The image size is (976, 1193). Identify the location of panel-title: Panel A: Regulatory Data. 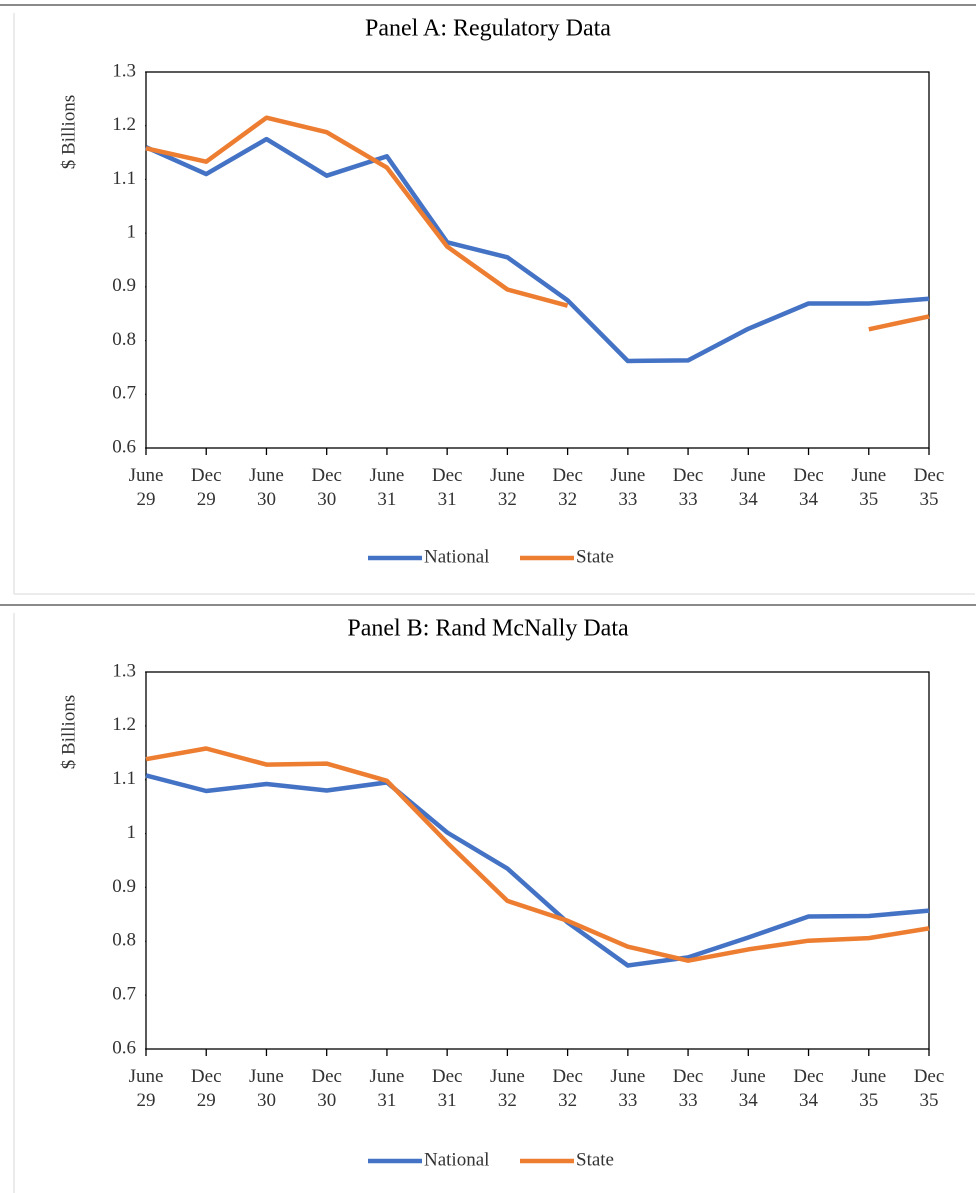
(488, 29).